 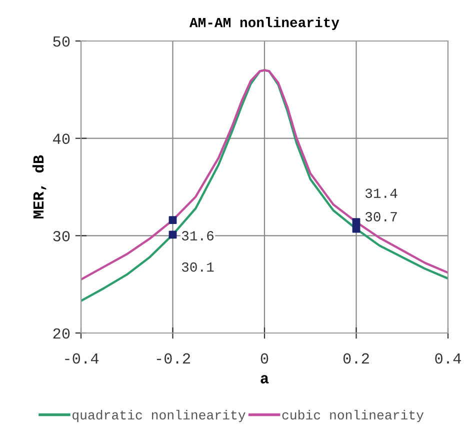 I want to click on x-axis-title: a, so click(x=264, y=379).